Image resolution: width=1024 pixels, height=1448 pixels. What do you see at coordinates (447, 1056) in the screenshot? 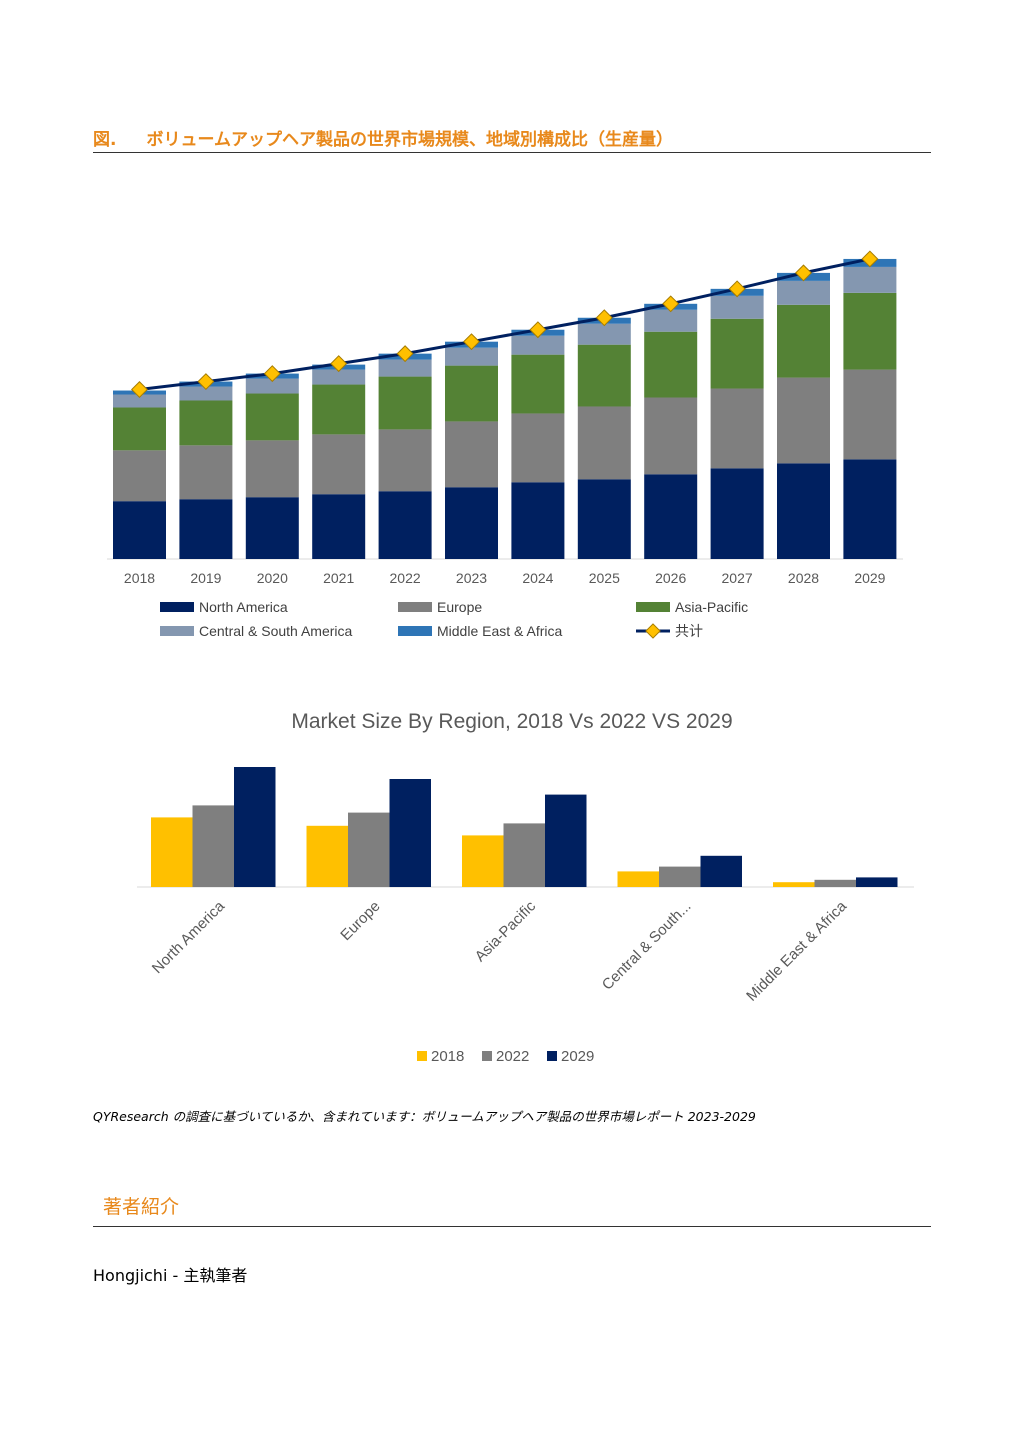
I see `legend-label: 2018` at bounding box center [447, 1056].